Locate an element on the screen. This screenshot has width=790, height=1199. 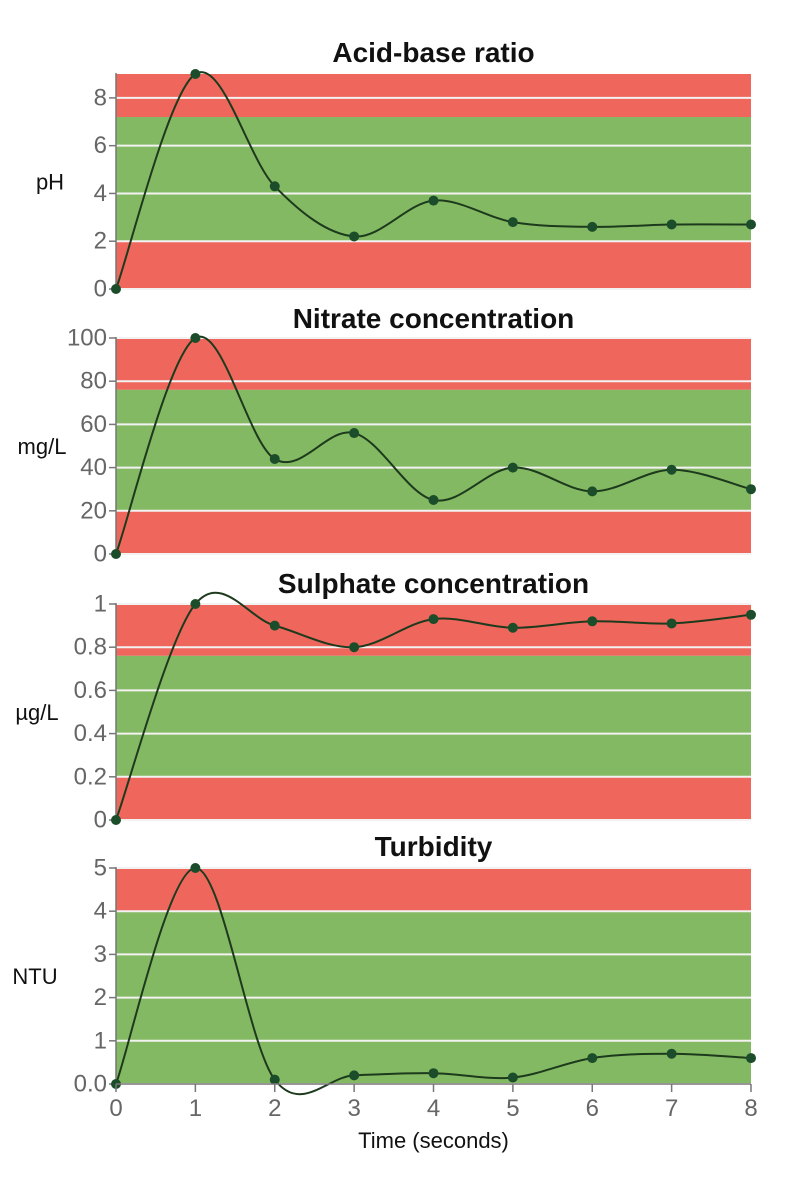
chart-title: Nitrate concentration is located at coordinates (434, 318).